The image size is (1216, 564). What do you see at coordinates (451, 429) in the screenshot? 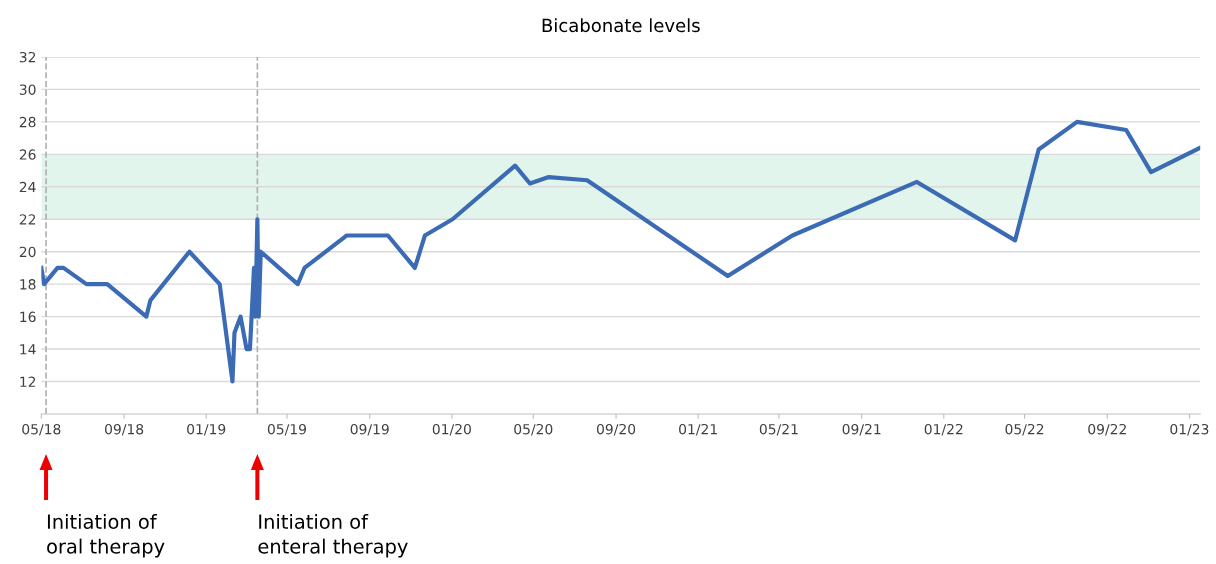
I see `x-tick-label: 01/20` at bounding box center [451, 429].